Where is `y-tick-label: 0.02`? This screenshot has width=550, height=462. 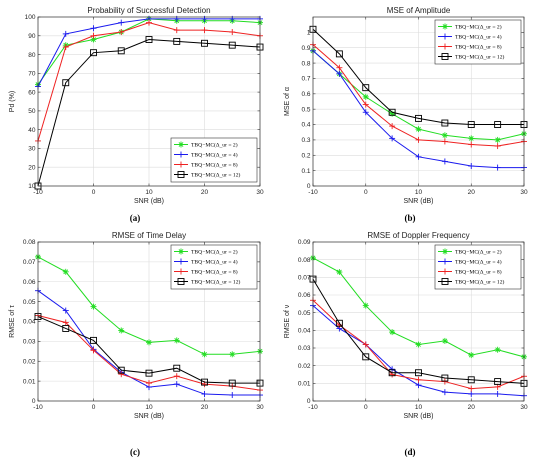
y-tick-label: 0.02 is located at coordinates (304, 366).